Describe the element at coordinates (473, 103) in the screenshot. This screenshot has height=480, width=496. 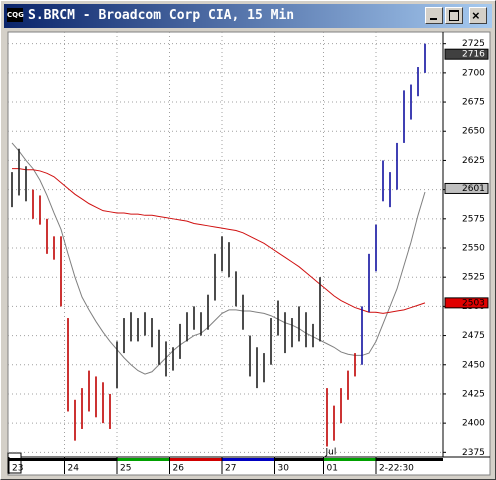
I see `y-tick-label: 2675` at that location.